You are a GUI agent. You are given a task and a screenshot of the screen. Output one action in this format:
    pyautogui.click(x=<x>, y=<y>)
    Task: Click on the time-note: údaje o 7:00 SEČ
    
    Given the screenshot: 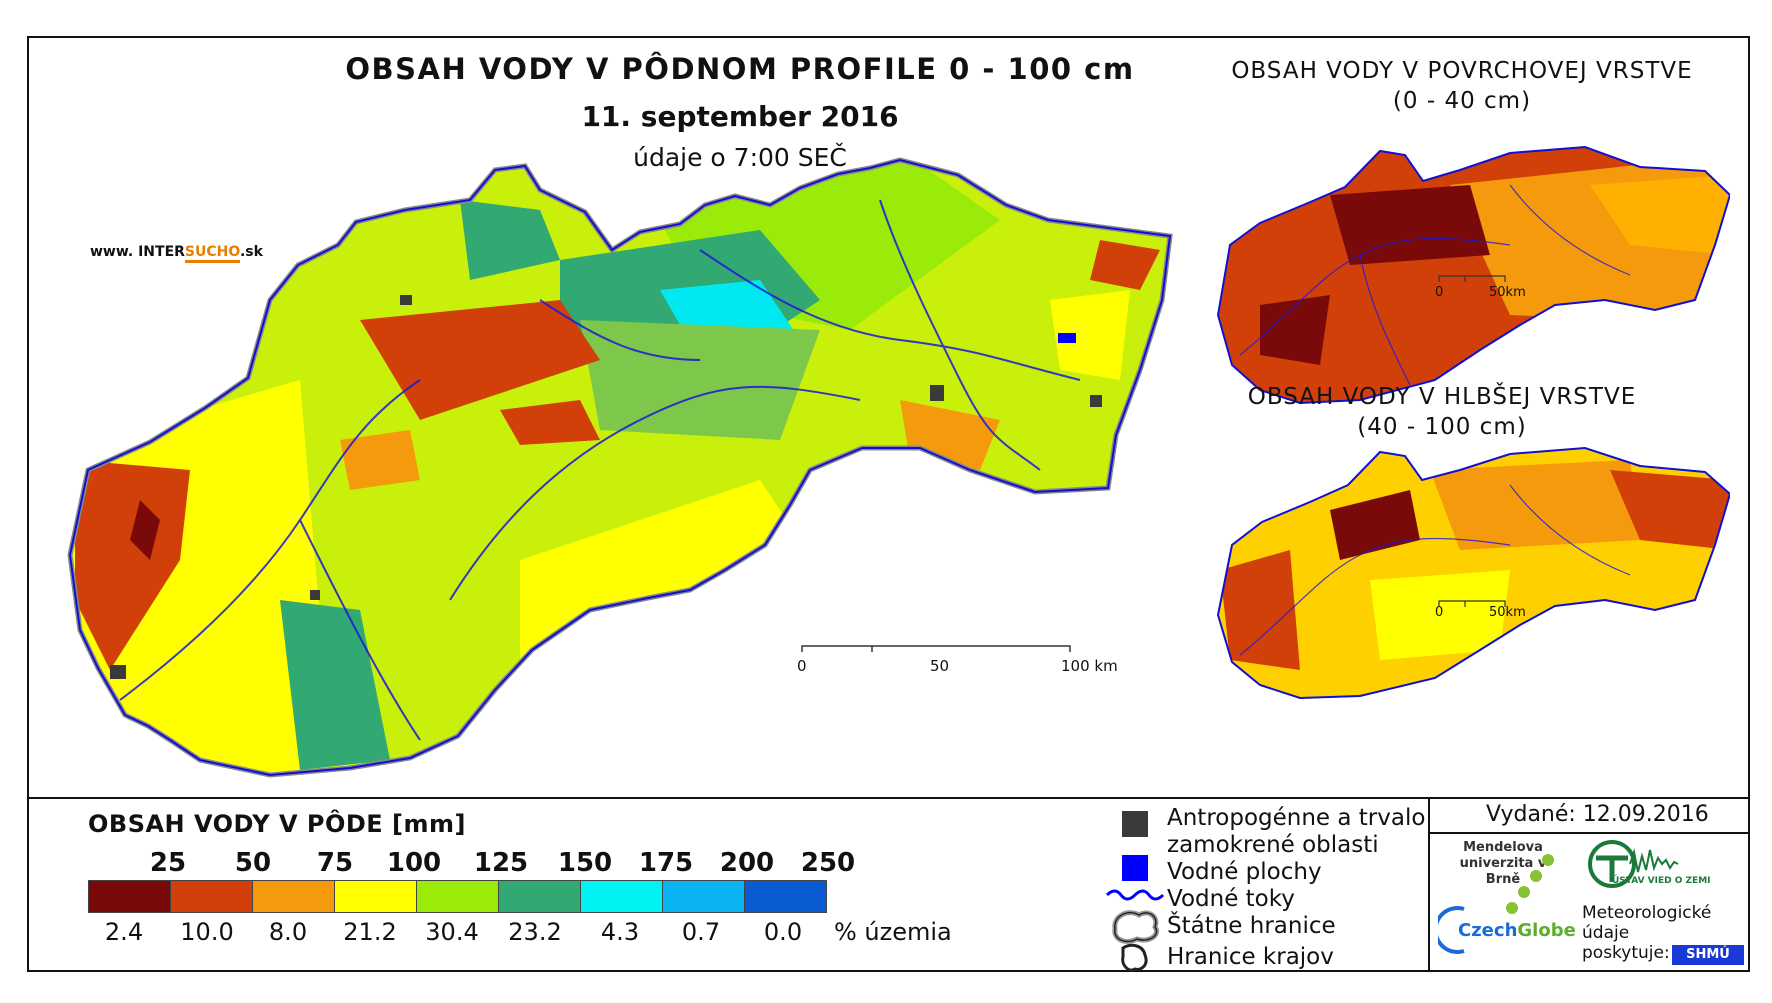 What is the action you would take?
    pyautogui.click(x=740, y=157)
    